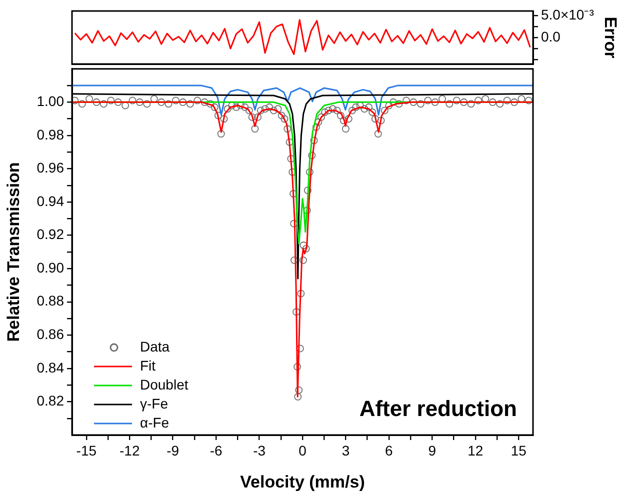  What do you see at coordinates (50, 300) in the screenshot?
I see `y-tick-label: 0.88` at bounding box center [50, 300].